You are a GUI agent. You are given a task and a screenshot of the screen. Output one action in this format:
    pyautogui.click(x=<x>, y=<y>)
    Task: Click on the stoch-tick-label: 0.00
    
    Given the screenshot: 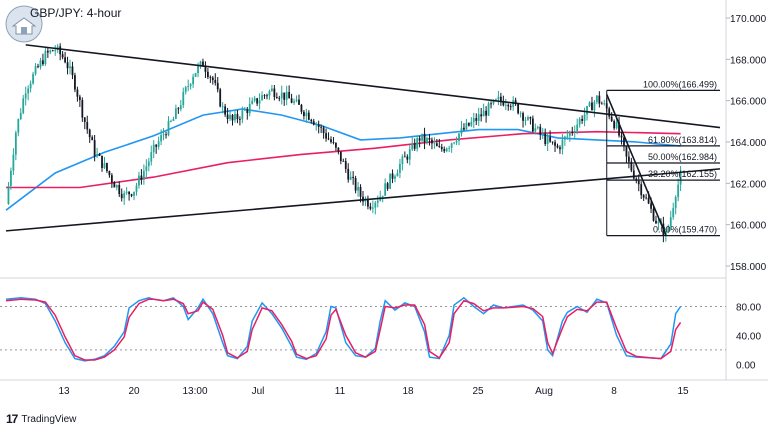 What is the action you would take?
    pyautogui.click(x=746, y=365)
    